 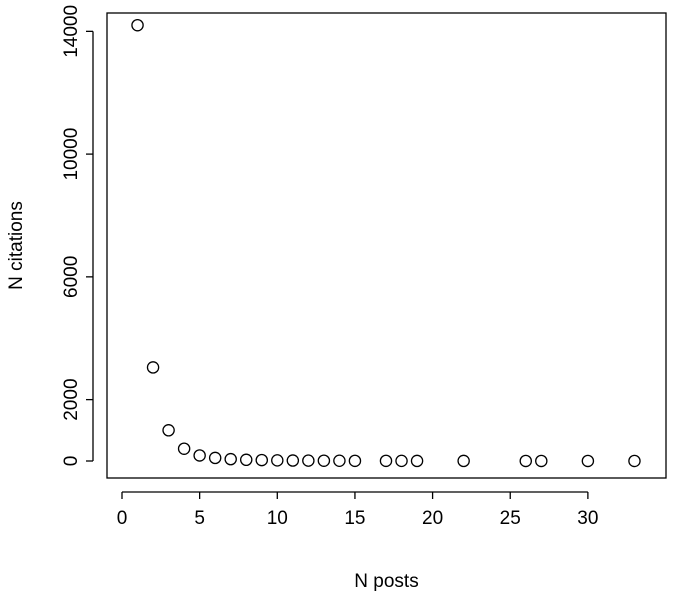 What do you see at coordinates (71, 31) in the screenshot?
I see `y-tick-label: 14000` at bounding box center [71, 31].